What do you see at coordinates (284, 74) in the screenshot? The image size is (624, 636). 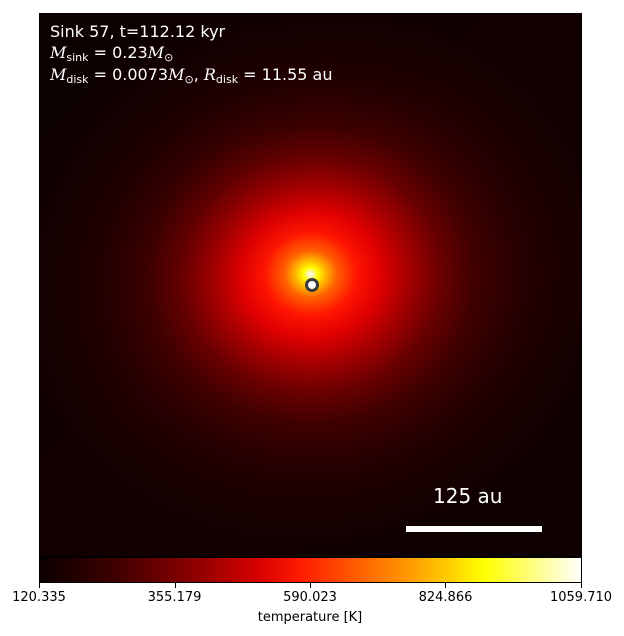 I see `disk-radius-value: 11.55` at bounding box center [284, 74].